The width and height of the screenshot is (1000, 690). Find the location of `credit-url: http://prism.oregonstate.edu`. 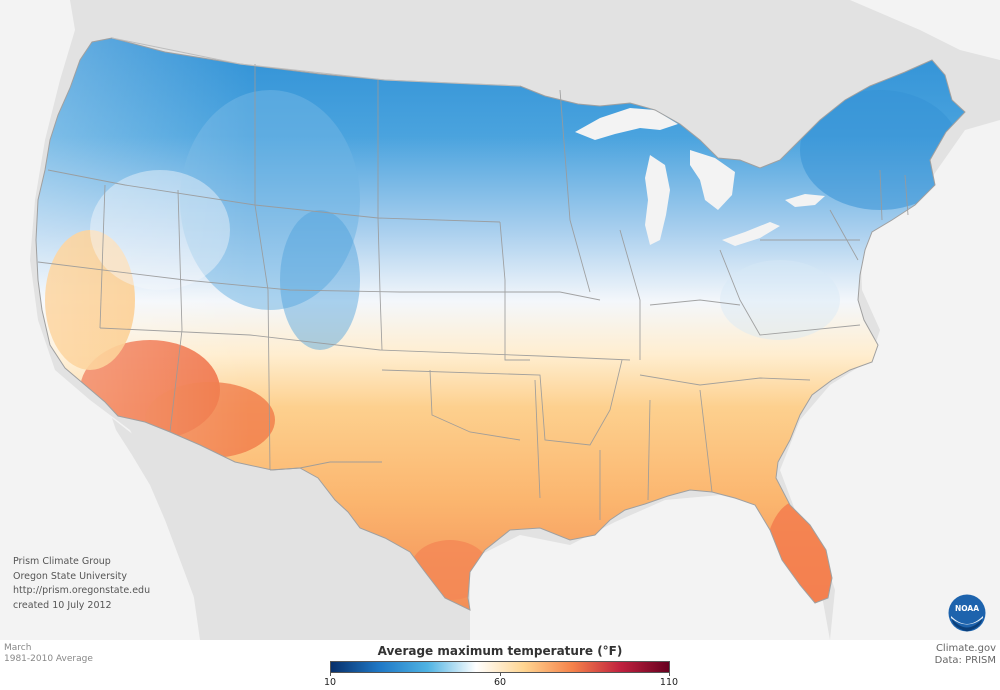

credit-url: http://prism.oregonstate.edu is located at coordinates (82, 590).